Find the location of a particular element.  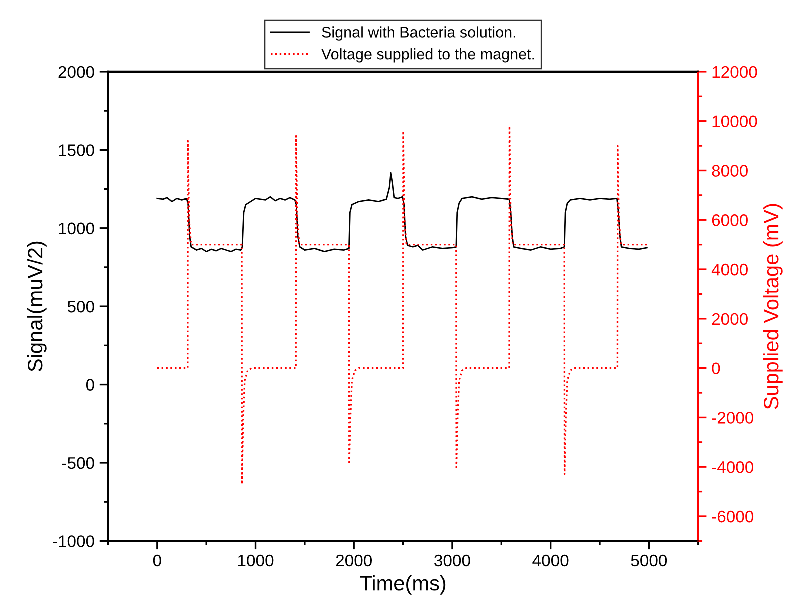

y-tick-label: 0 is located at coordinates (90, 385).